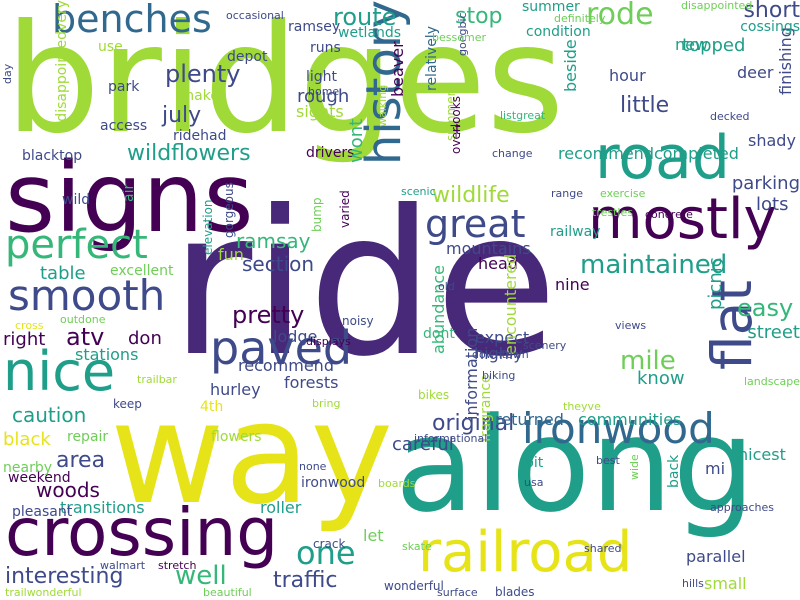  Describe the element at coordinates (682, 219) in the screenshot. I see `word-mostly: mostly` at that location.